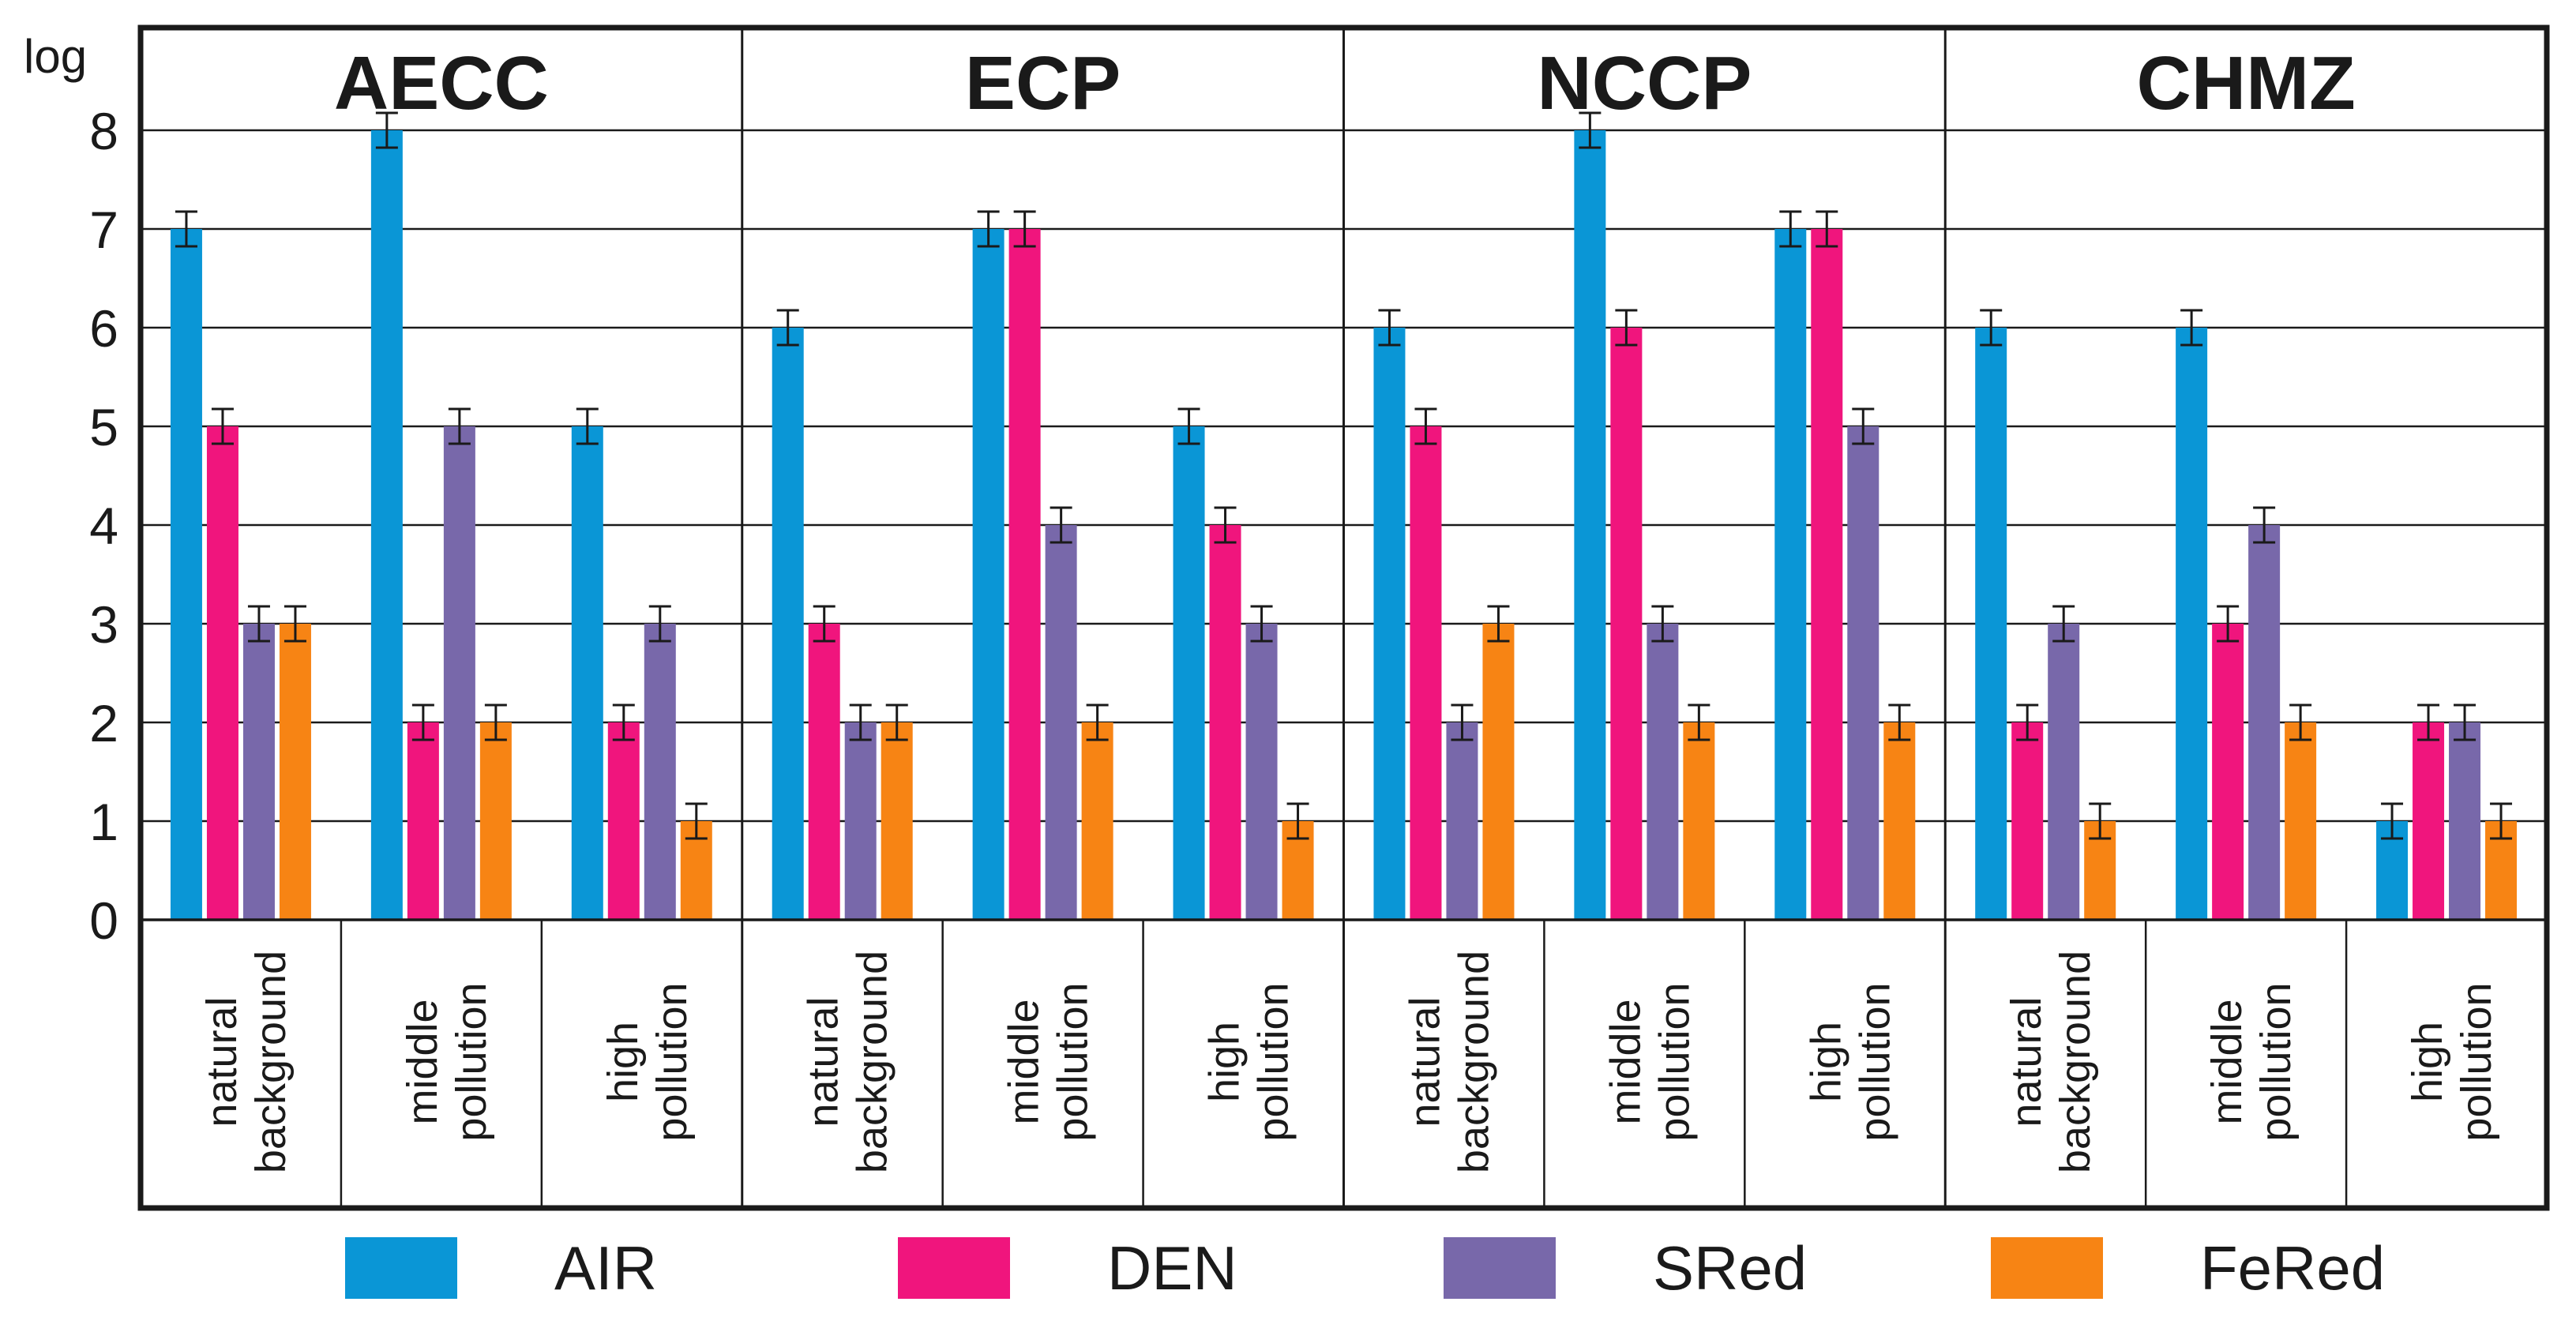 The image size is (2576, 1328). I want to click on legend-swatch-fered, so click(2047, 1268).